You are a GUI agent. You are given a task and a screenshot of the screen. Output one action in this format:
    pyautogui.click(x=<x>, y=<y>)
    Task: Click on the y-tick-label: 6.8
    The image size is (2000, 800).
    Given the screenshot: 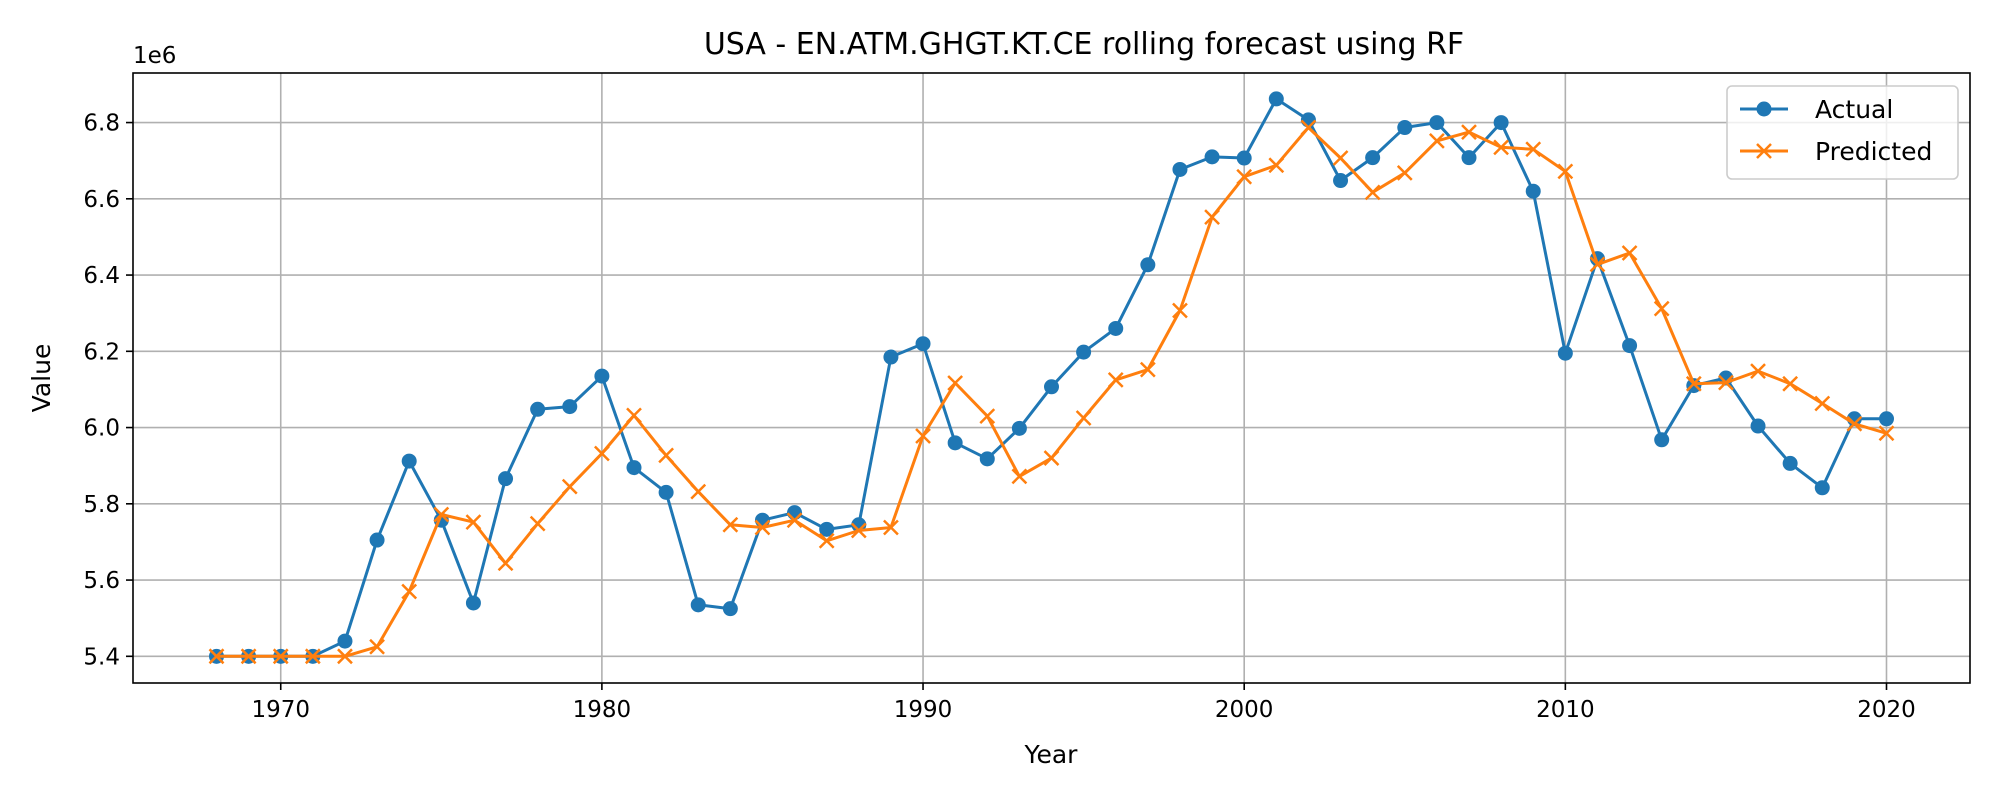 What is the action you would take?
    pyautogui.click(x=101, y=124)
    